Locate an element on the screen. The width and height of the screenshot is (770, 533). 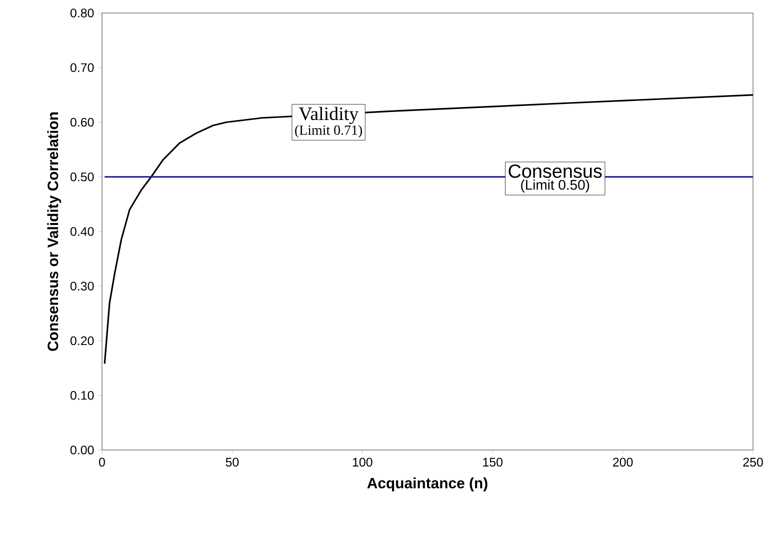
series-label: Consensus is located at coordinates (555, 171).